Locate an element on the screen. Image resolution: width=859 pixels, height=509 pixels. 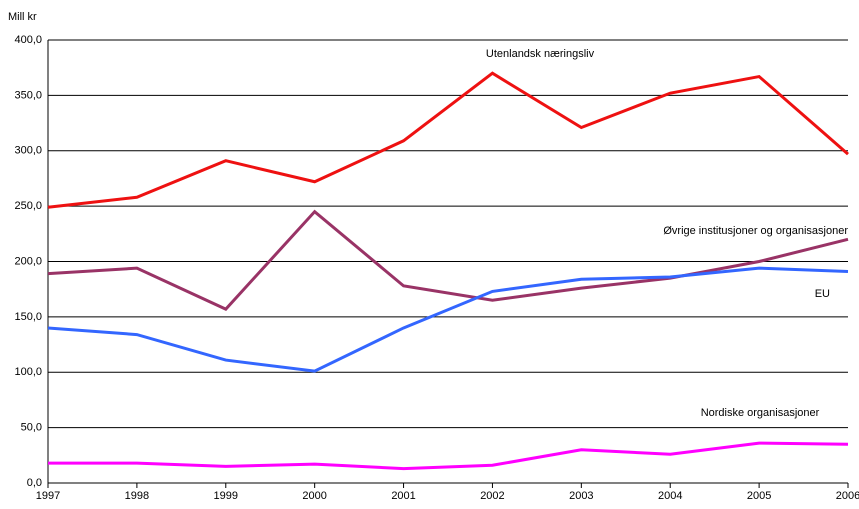
series-label: EU is located at coordinates (822, 294).